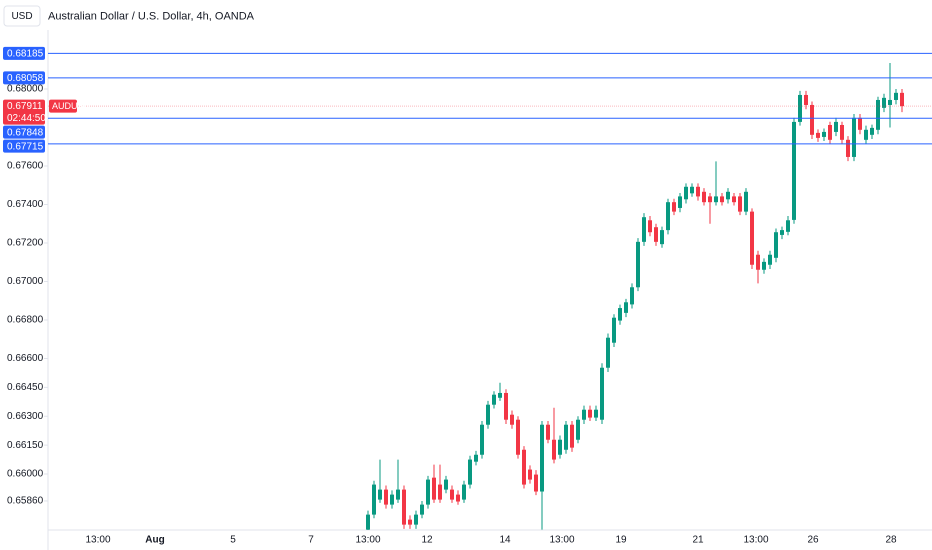 The image size is (932, 550). Describe the element at coordinates (25, 320) in the screenshot. I see `y-tick-label: 0.66800` at that location.